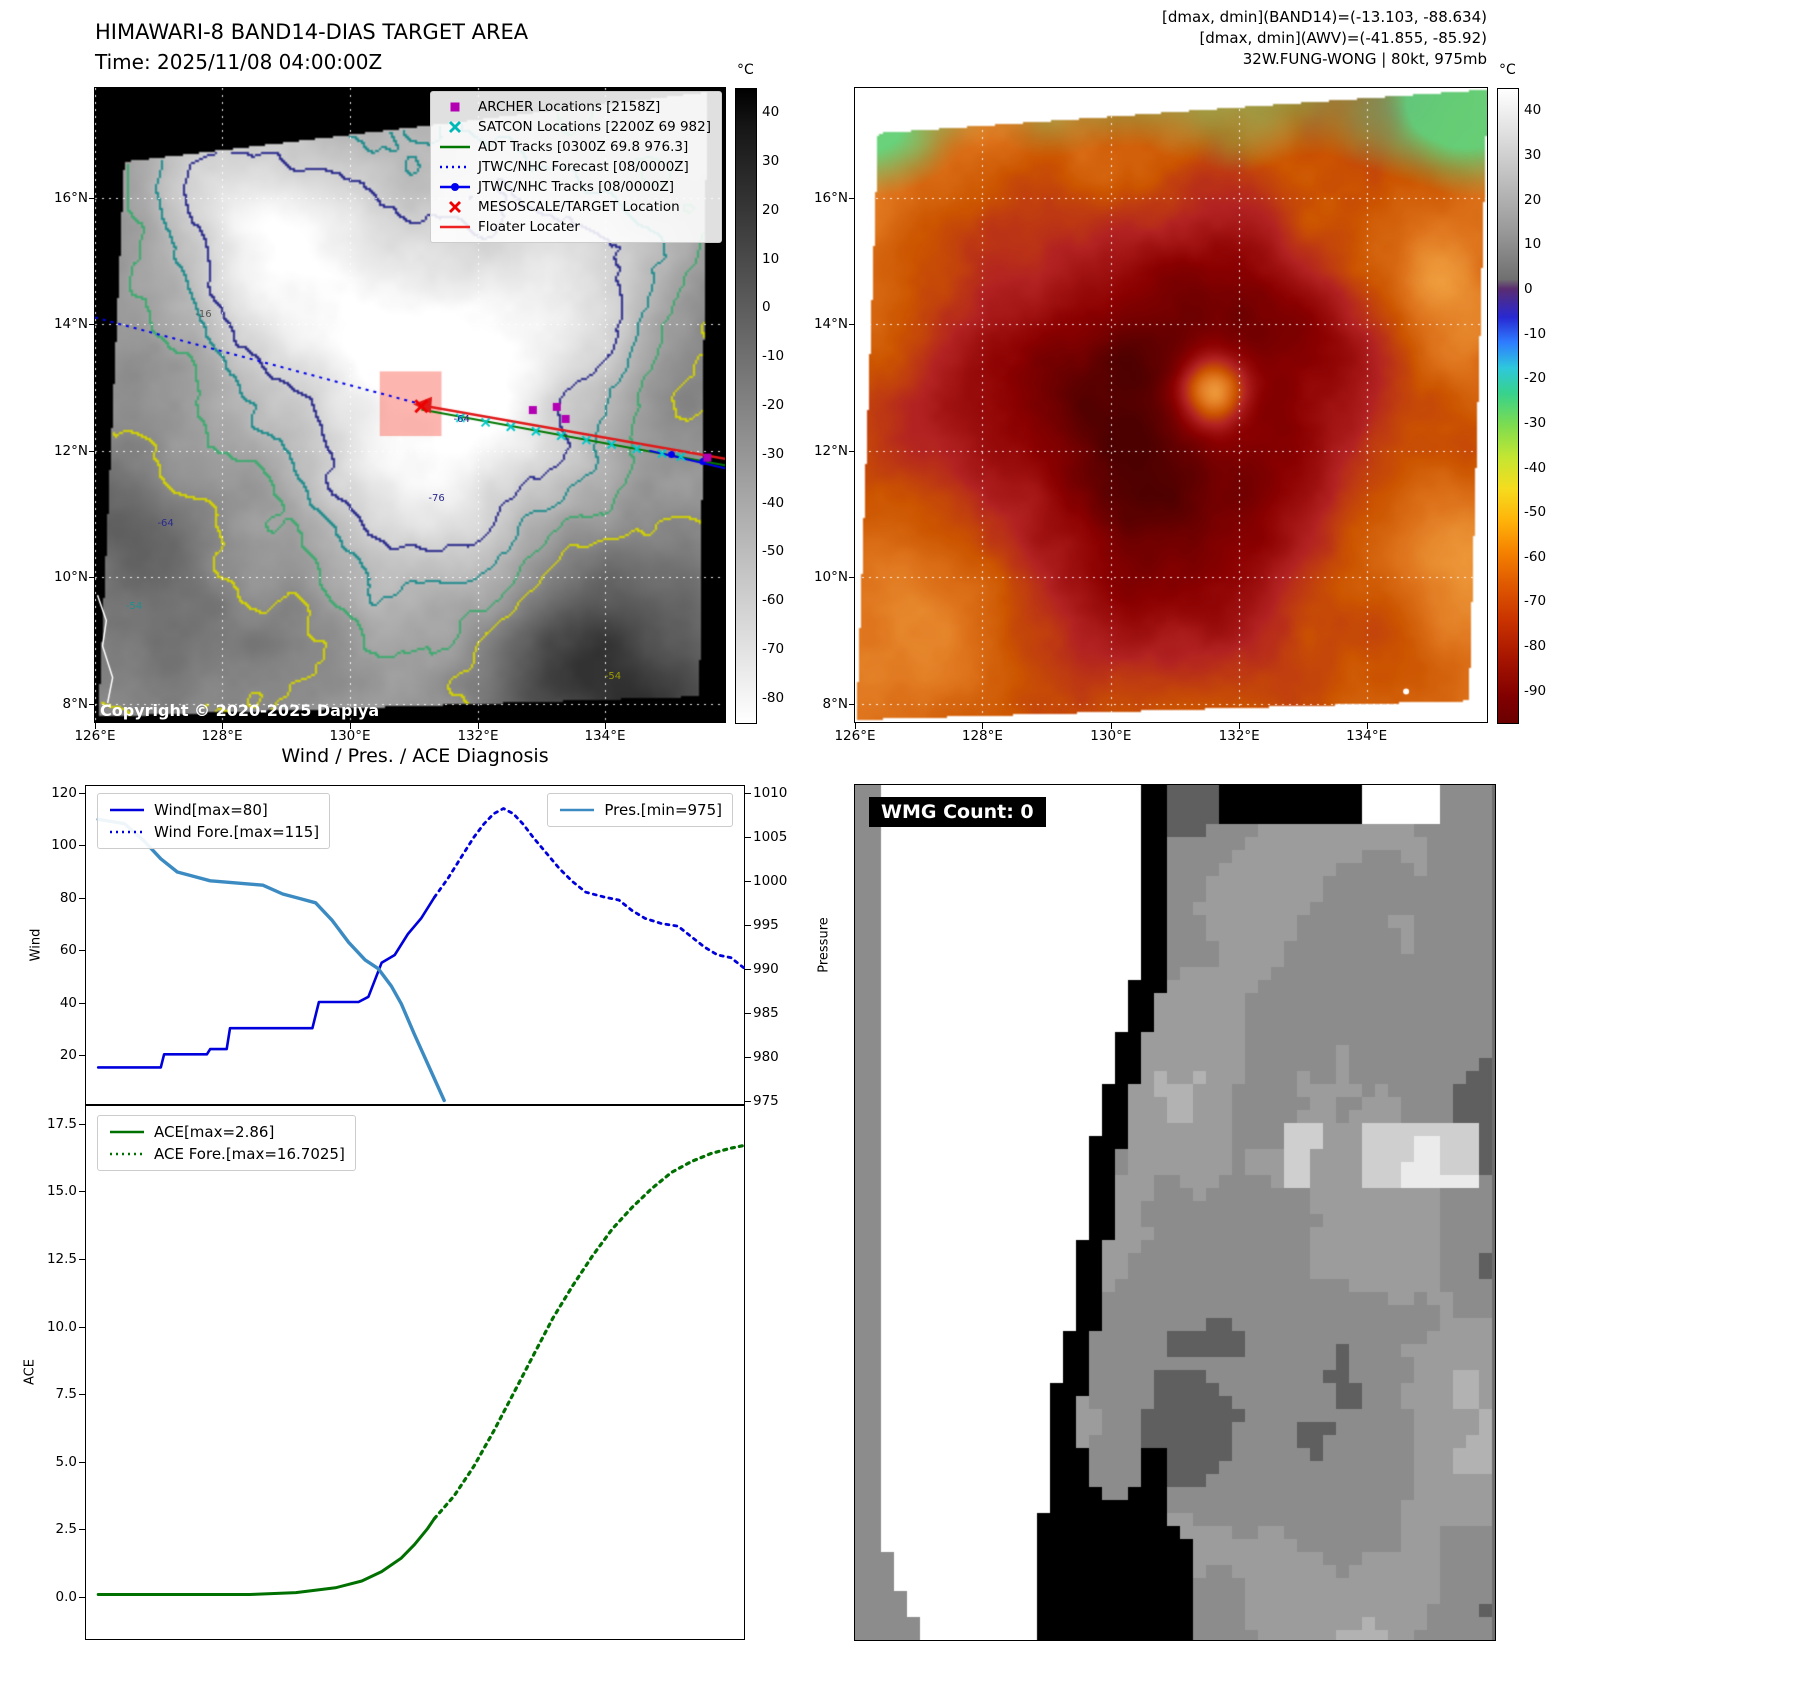  What do you see at coordinates (61, 1123) in the screenshot?
I see `tick-label: 17.5` at bounding box center [61, 1123].